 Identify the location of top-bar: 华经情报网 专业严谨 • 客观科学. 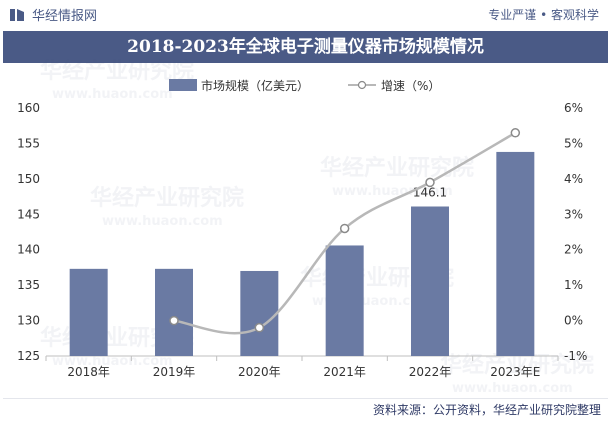
(305, 14).